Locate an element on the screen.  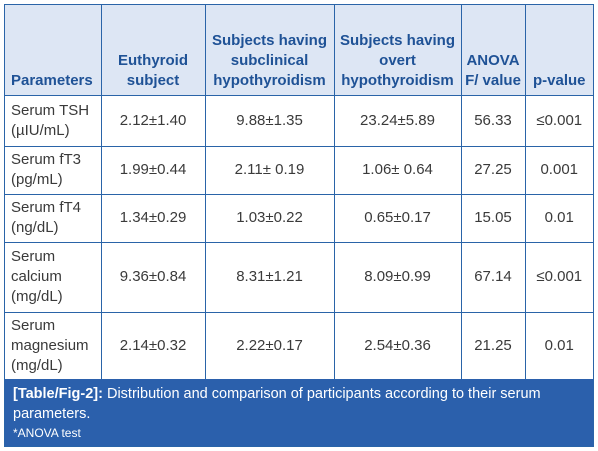
row-parameter: Serum calcium (mg/dL) is located at coordinates (53, 277).